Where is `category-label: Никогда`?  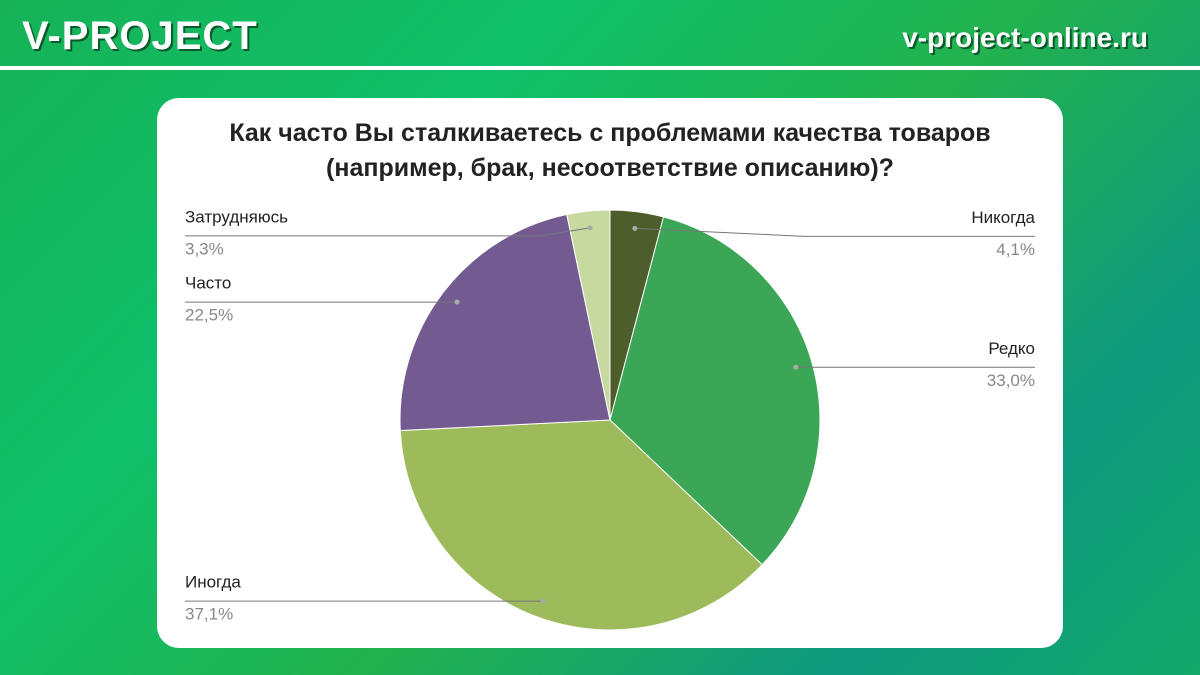
category-label: Никогда is located at coordinates (1003, 217).